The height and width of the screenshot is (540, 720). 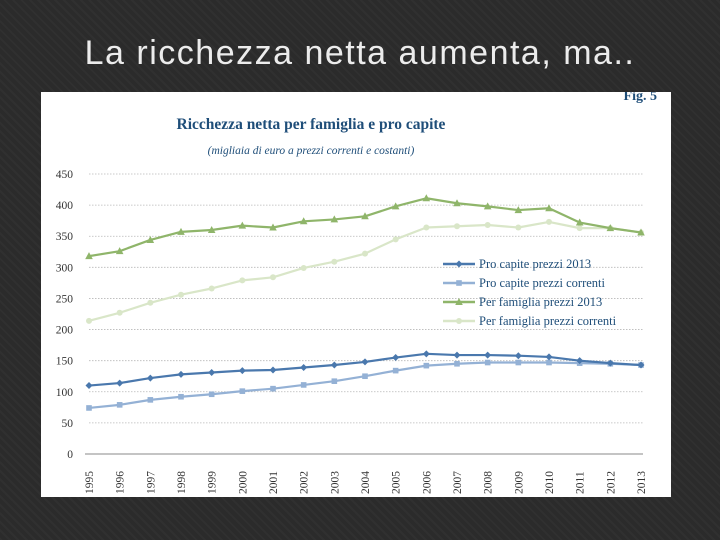 What do you see at coordinates (540, 302) in the screenshot?
I see `legend-label-per-famiglia-prezzi-2013: Per famiglia prezzi 2013` at bounding box center [540, 302].